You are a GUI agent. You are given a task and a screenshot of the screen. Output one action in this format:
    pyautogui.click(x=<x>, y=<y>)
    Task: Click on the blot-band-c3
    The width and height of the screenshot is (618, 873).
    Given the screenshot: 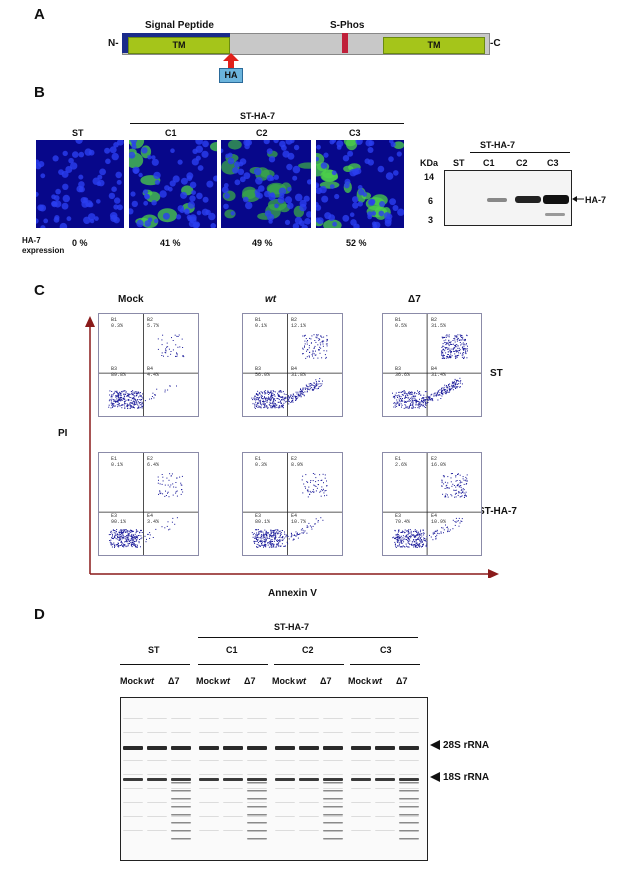 What is the action you would take?
    pyautogui.click(x=556, y=199)
    